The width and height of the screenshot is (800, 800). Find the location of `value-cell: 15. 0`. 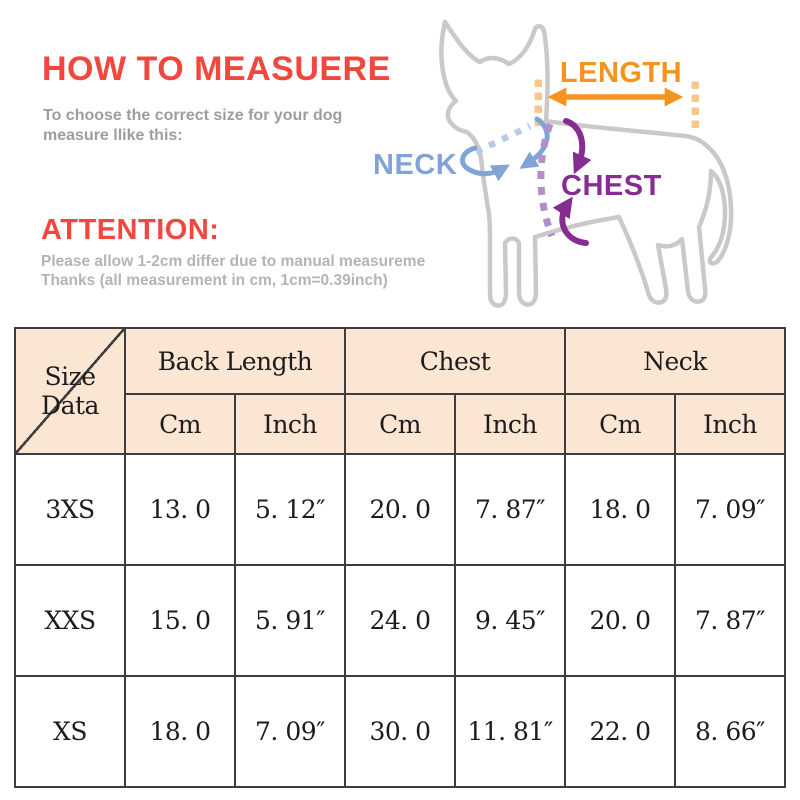

value-cell: 15. 0 is located at coordinates (180, 620).